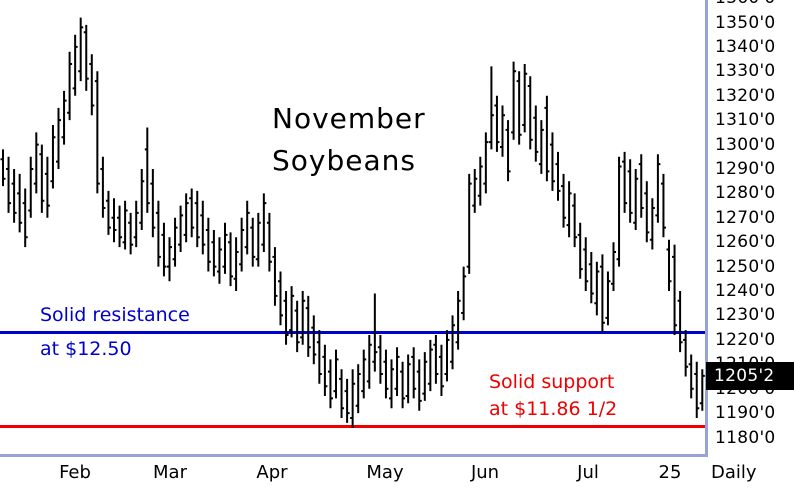 The height and width of the screenshot is (492, 794). I want to click on support-annotation-line2: at $11.86 1/2, so click(553, 408).